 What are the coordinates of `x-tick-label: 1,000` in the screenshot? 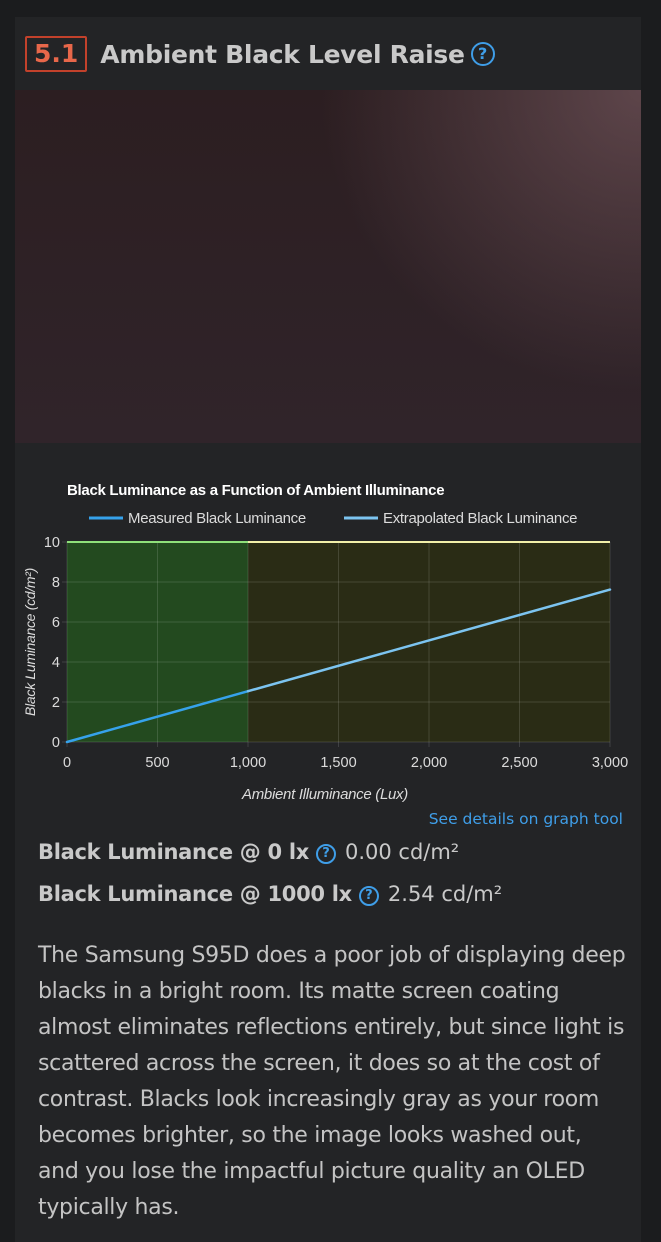 It's located at (248, 763).